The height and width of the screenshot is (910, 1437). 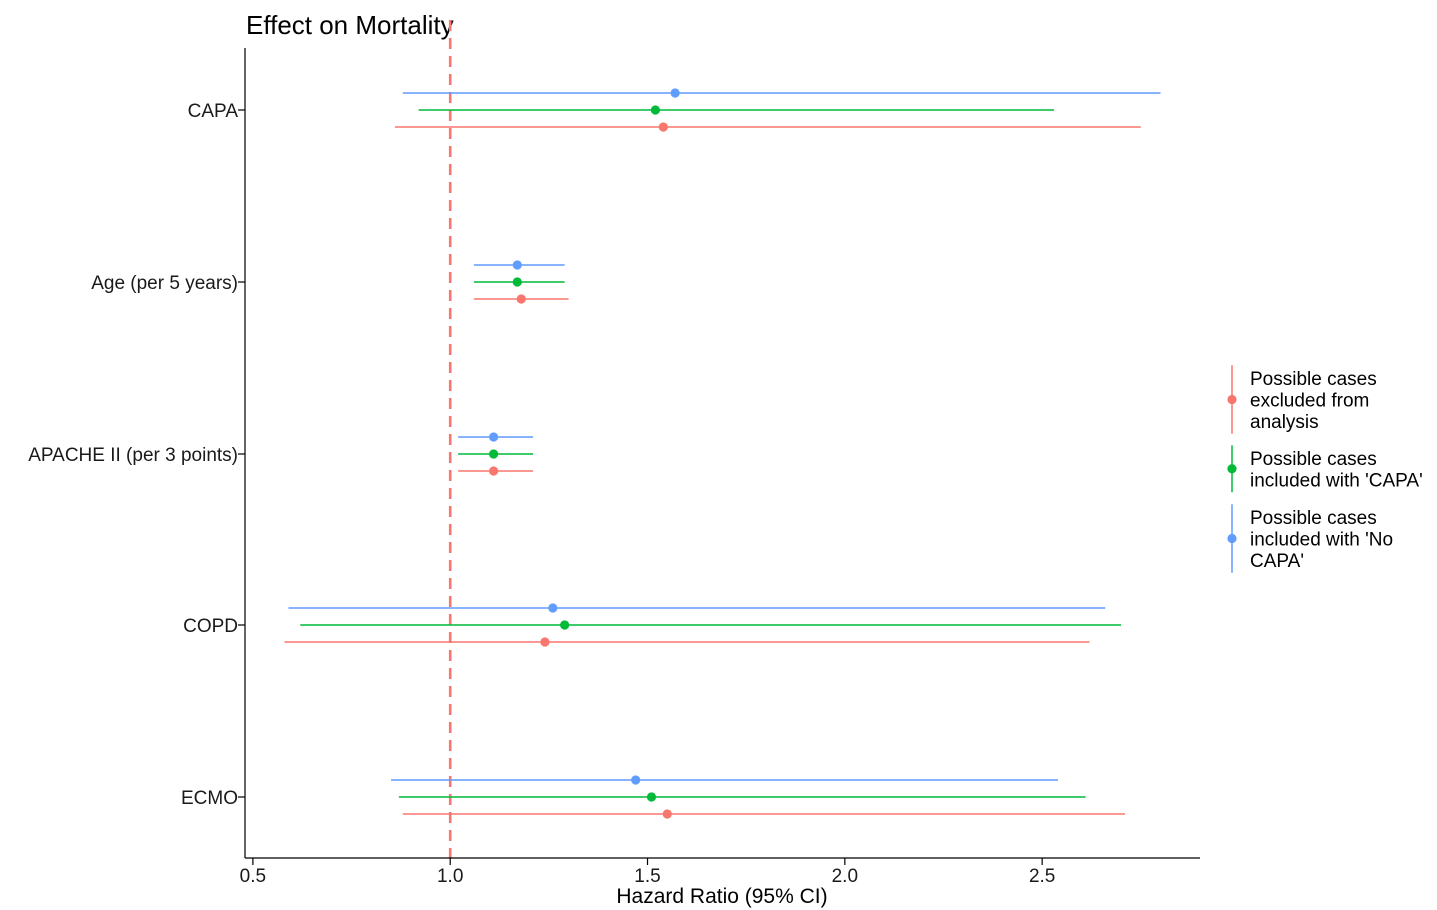 What do you see at coordinates (350, 25) in the screenshot?
I see `chart-title: Effect on Mortality` at bounding box center [350, 25].